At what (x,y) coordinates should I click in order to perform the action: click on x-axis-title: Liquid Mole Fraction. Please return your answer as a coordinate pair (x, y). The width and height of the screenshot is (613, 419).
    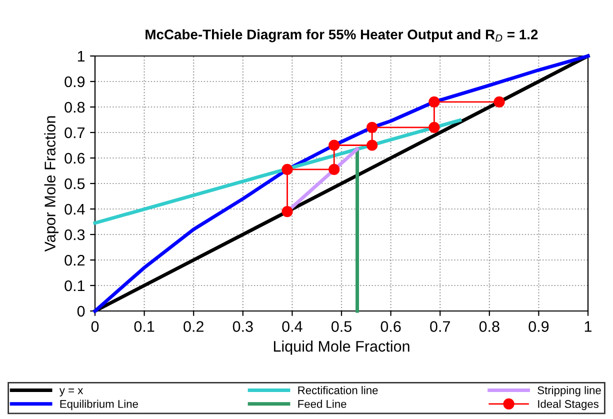
    Looking at the image, I should click on (342, 347).